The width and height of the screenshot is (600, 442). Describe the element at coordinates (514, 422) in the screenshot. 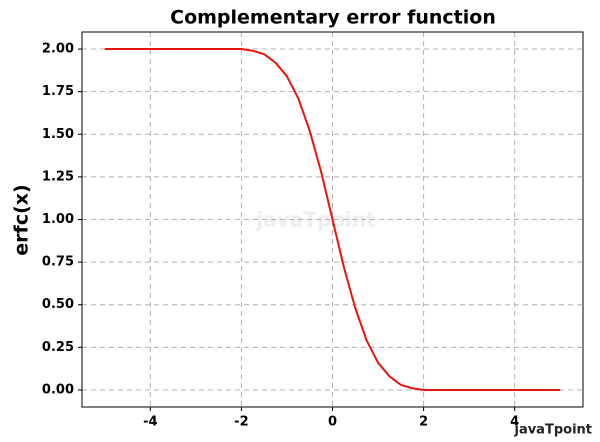

I see `x-tick-label: 4` at that location.